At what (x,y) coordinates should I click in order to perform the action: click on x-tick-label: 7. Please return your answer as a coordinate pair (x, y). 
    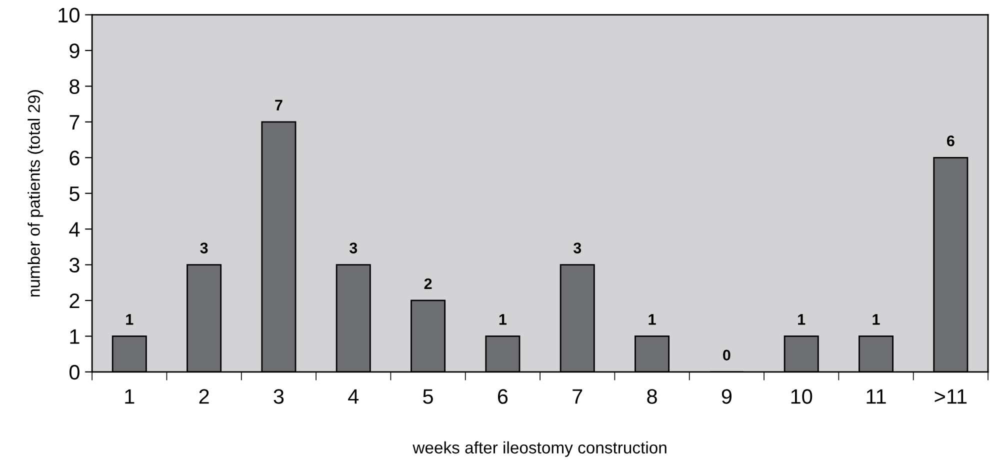
    Looking at the image, I should click on (577, 396).